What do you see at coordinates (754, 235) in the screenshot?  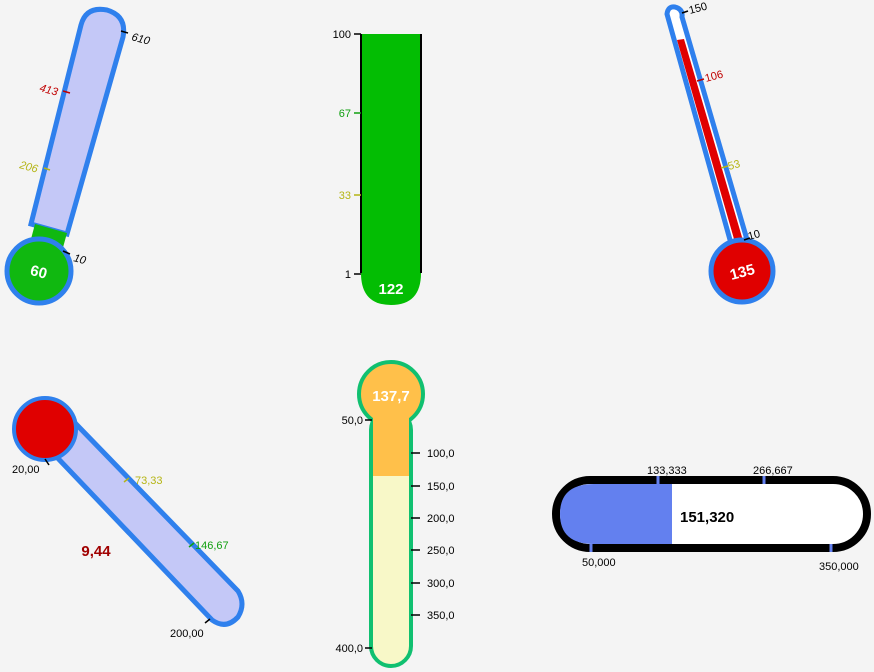 I see `gauge-3-tick-label: 10` at bounding box center [754, 235].